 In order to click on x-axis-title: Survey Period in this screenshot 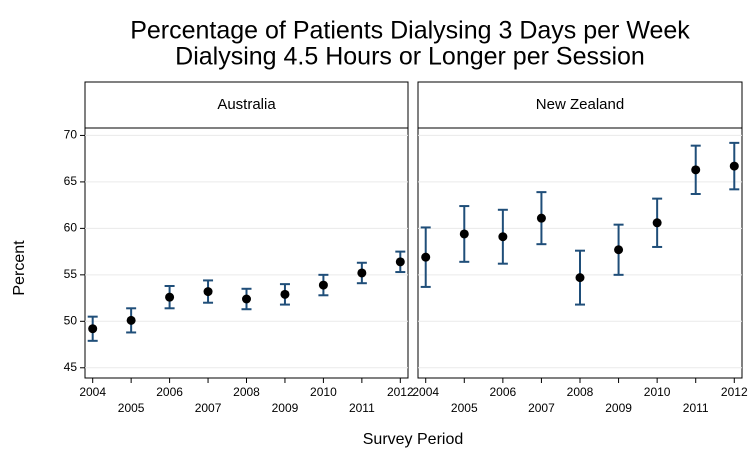, I will do `click(413, 439)`.